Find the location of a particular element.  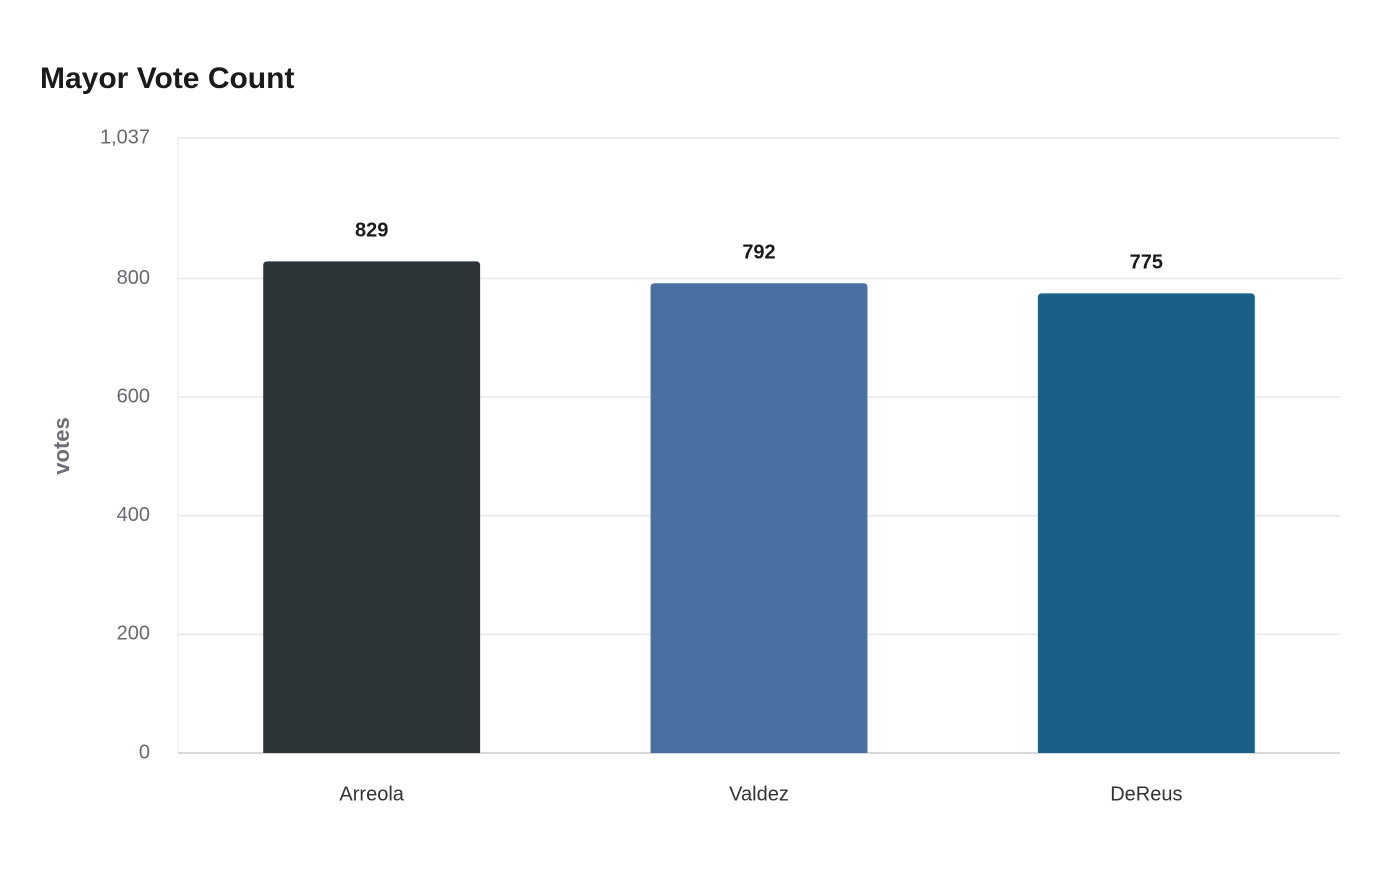

data-label: 829 is located at coordinates (371, 231).